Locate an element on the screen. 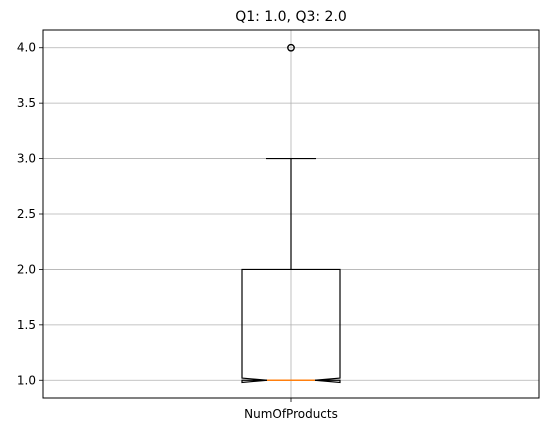 The height and width of the screenshot is (433, 547). y-tick-label: 2.5 is located at coordinates (26, 214).